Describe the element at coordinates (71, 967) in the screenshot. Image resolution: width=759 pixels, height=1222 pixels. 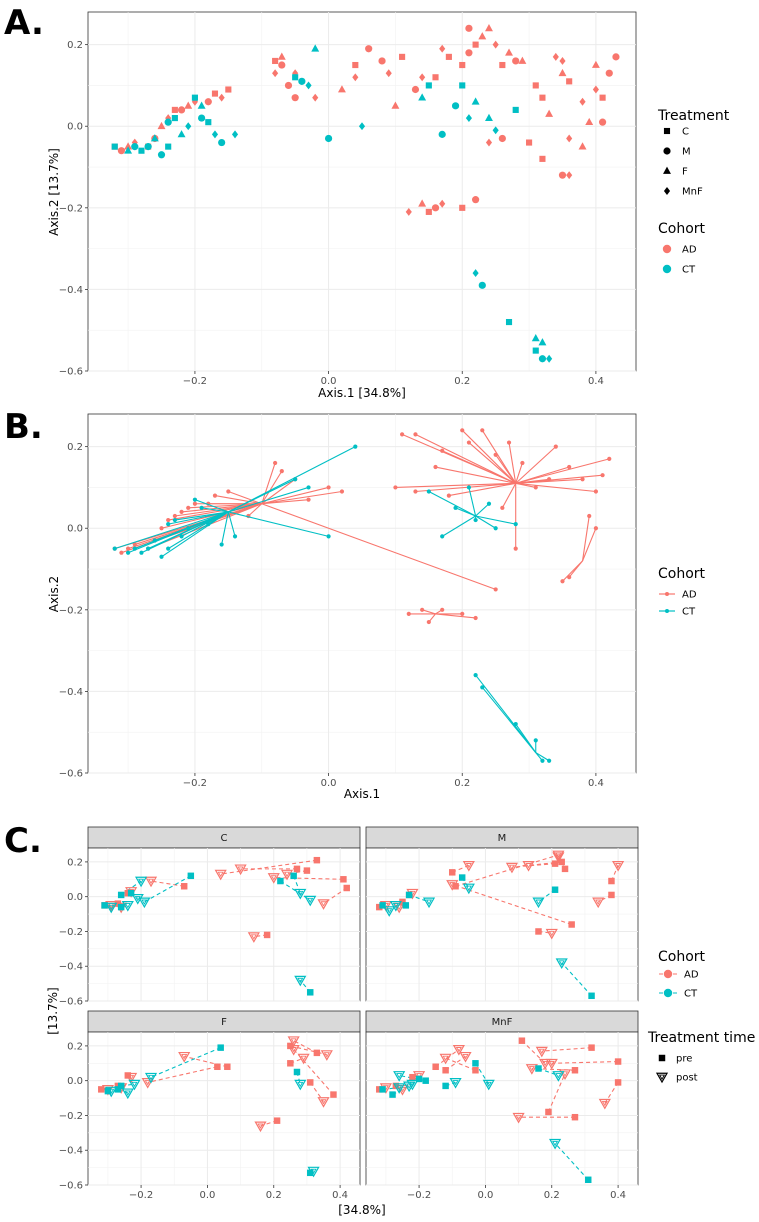
I see `facet-c-ytick-label: −0.4` at that location.